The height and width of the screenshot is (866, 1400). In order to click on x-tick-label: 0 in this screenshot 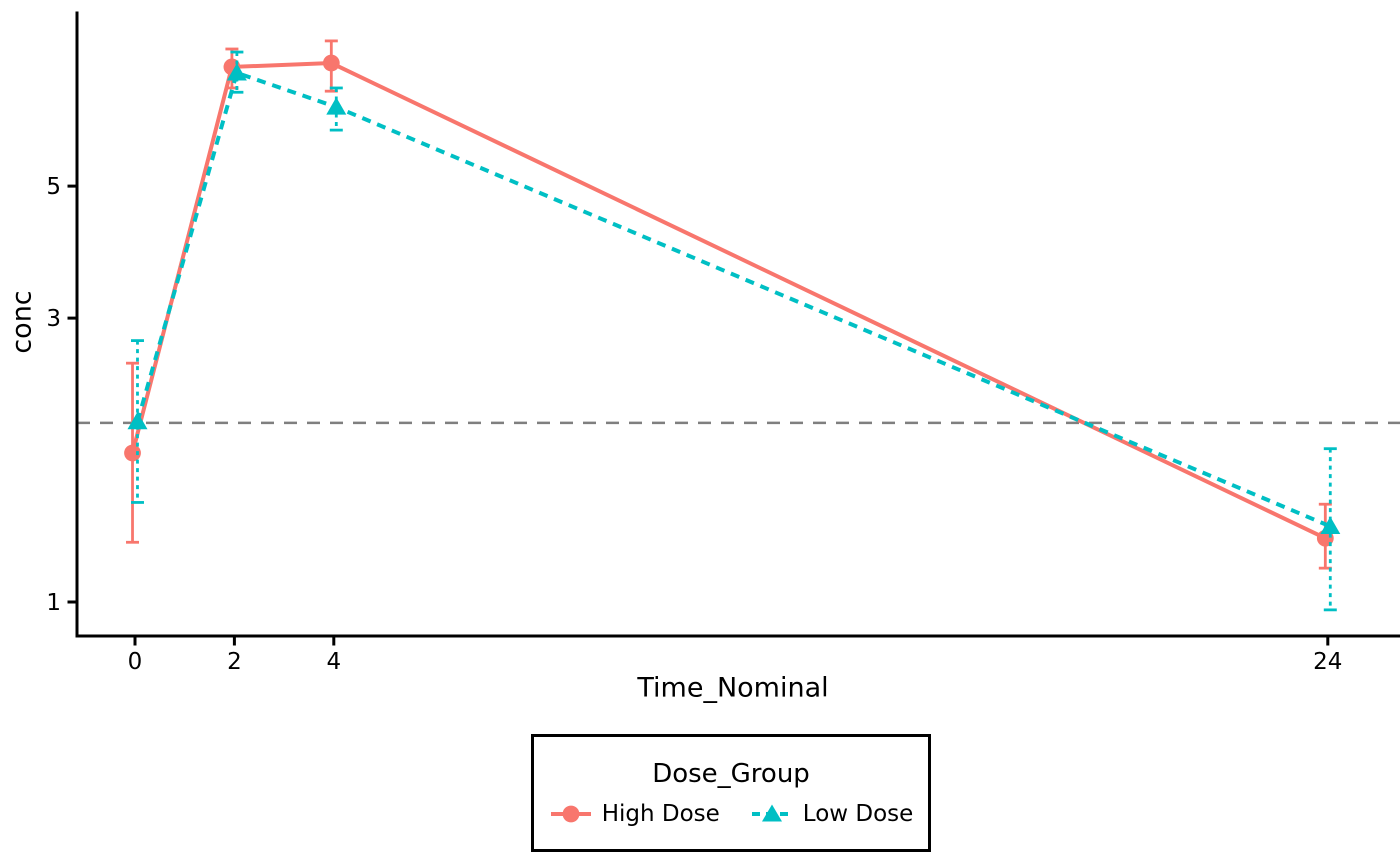, I will do `click(135, 662)`.